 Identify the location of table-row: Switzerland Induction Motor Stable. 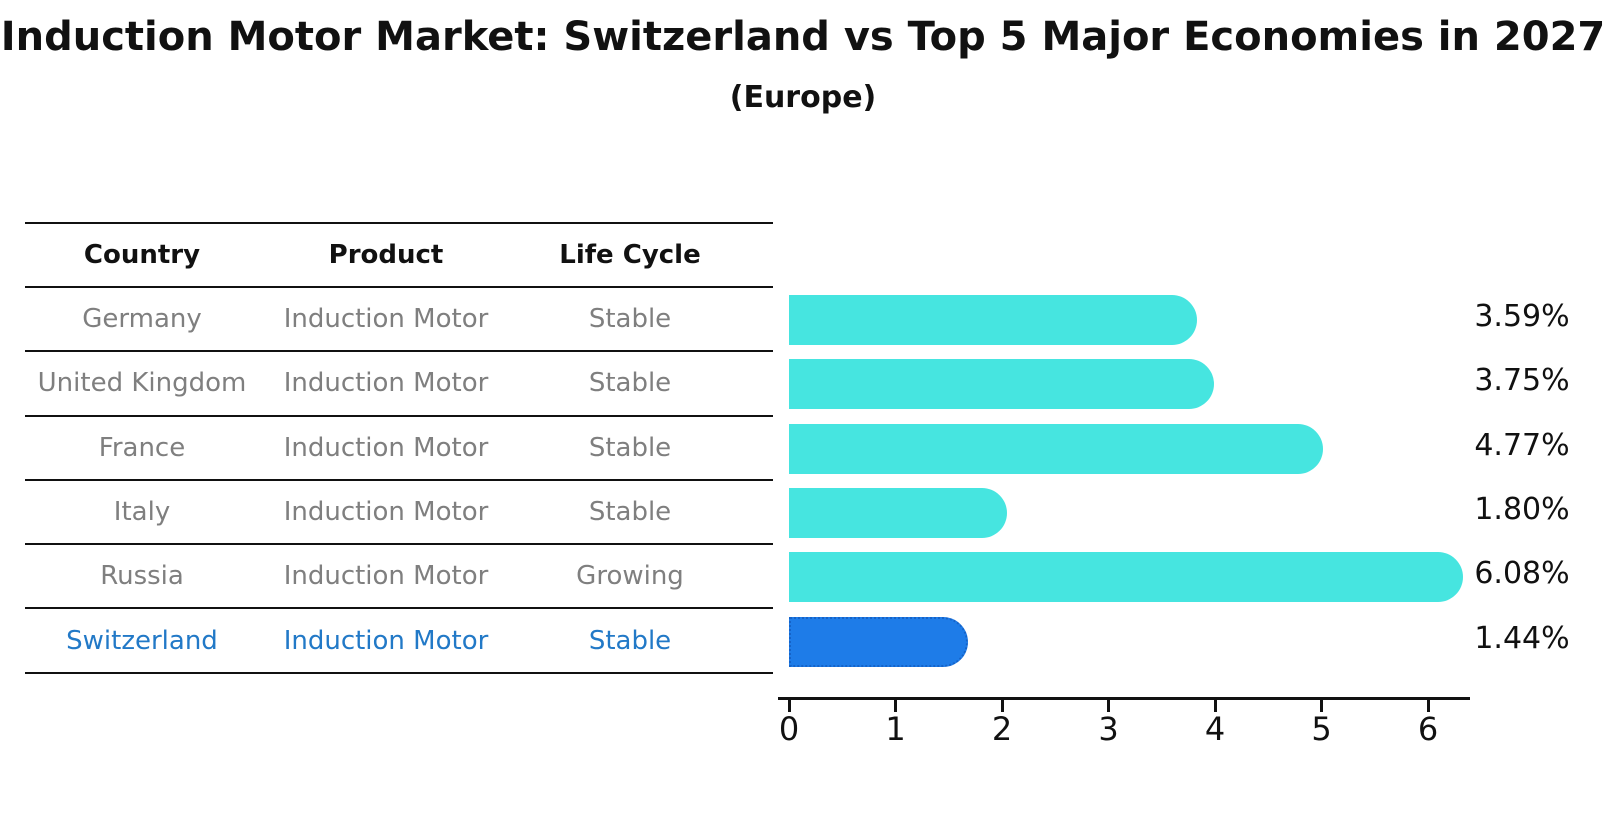
(399, 641).